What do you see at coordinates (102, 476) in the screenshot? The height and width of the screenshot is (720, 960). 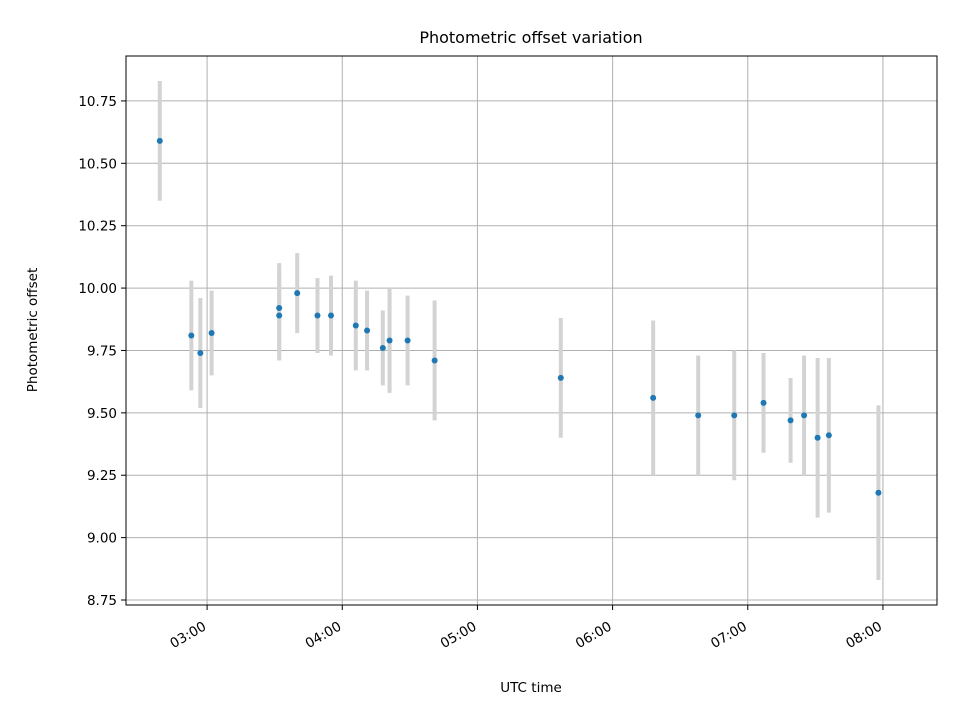 I see `y-tick-label: 9.25` at bounding box center [102, 476].